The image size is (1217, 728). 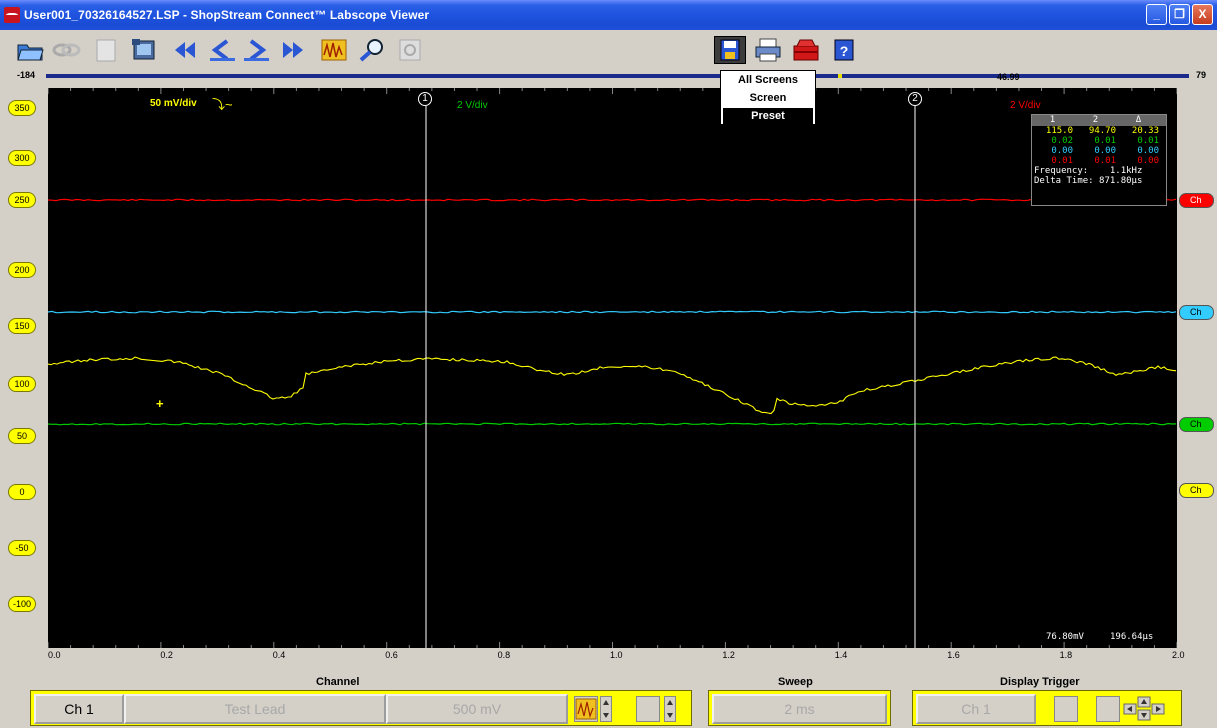 I want to click on y-axis-label: 50, so click(x=22, y=436).